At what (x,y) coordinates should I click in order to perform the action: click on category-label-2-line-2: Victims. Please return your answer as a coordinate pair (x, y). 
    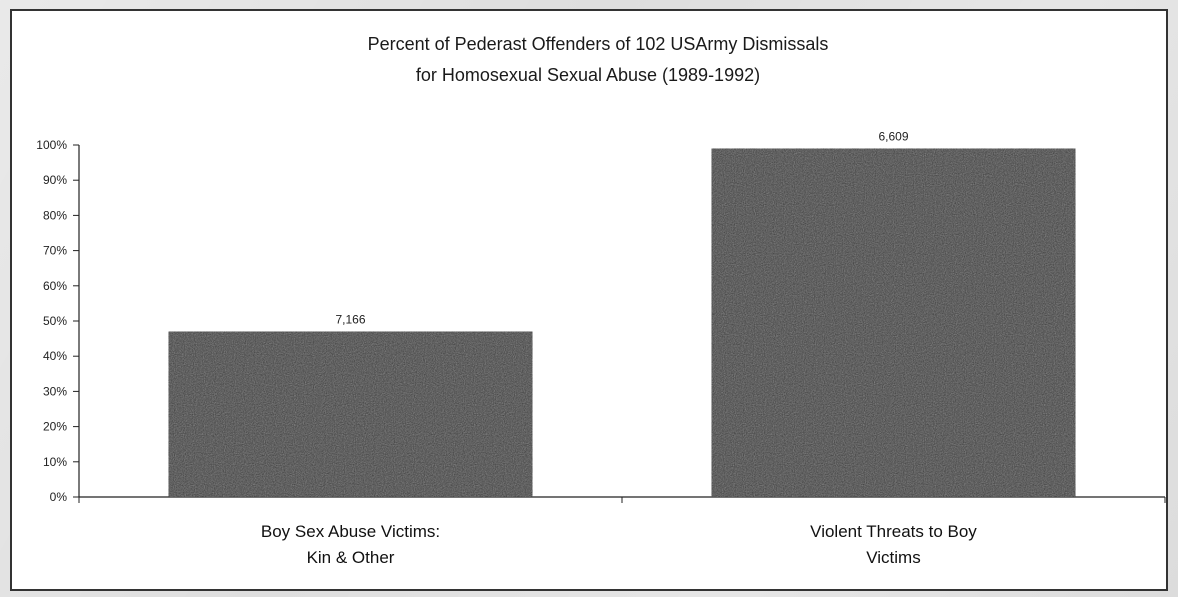
    Looking at the image, I should click on (893, 557).